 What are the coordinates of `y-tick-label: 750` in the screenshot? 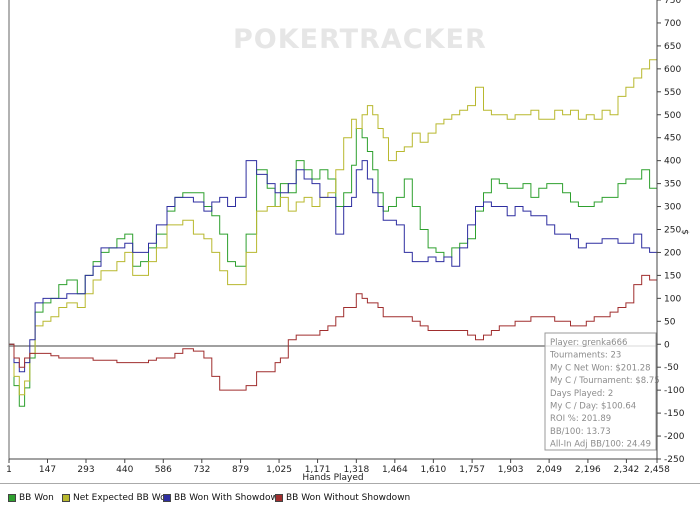 It's located at (672, 3).